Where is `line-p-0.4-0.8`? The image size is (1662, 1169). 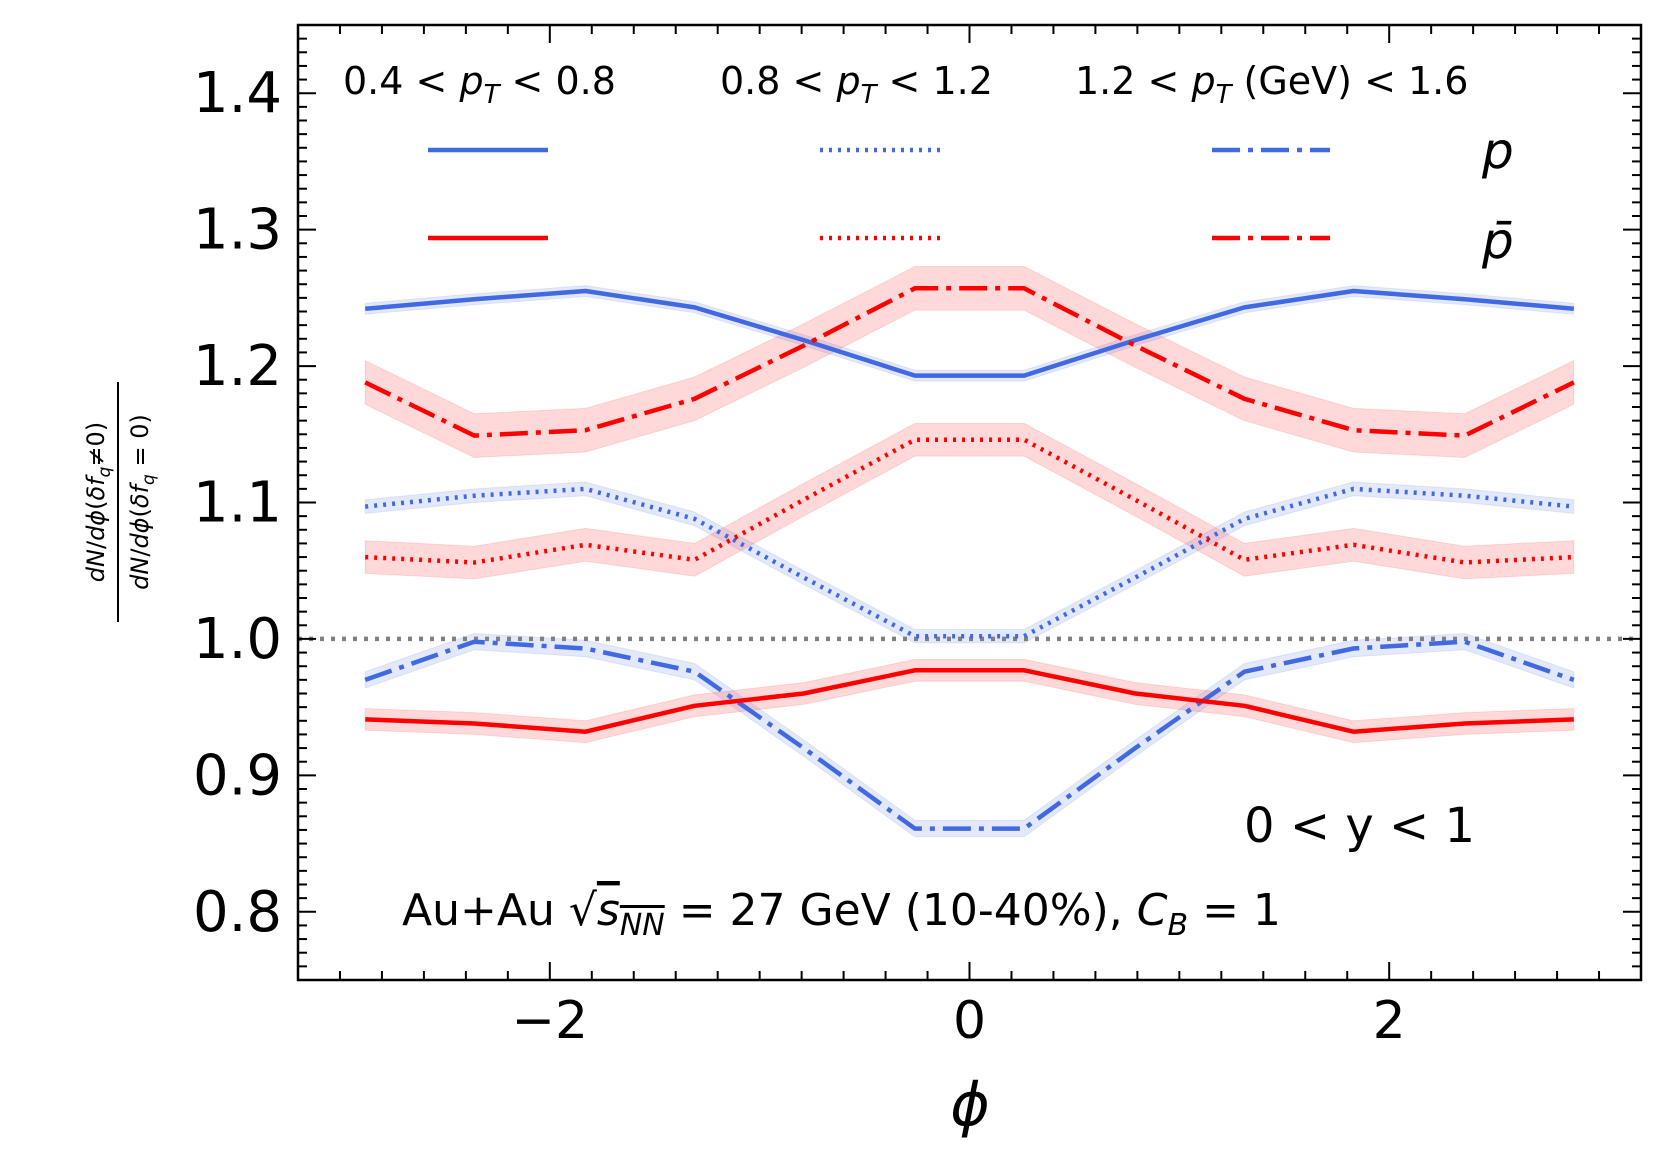 line-p-0.4-0.8 is located at coordinates (969, 333).